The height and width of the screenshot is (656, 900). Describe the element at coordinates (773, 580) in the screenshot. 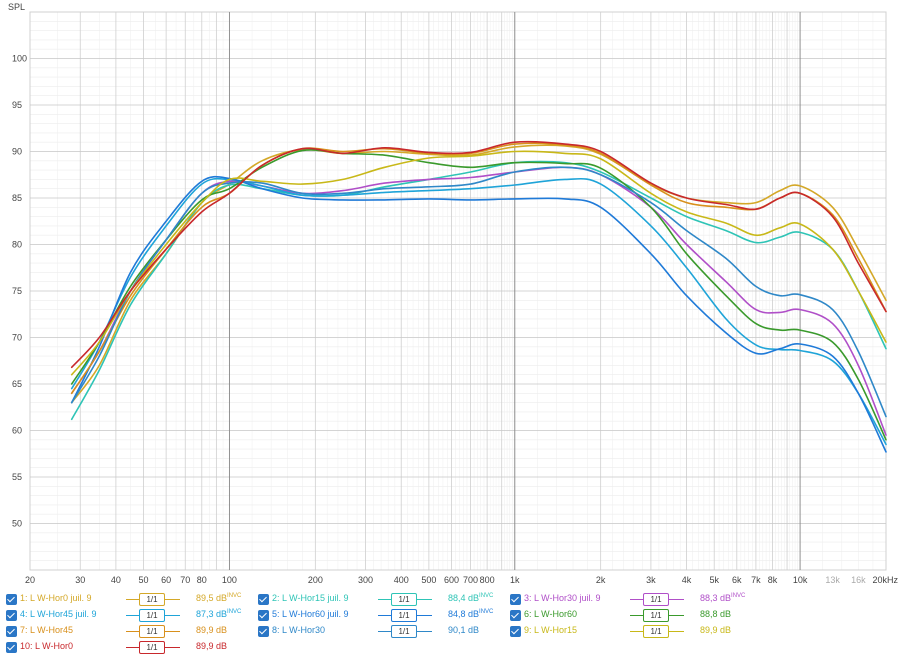

I see `x-tick-label: 8k` at that location.